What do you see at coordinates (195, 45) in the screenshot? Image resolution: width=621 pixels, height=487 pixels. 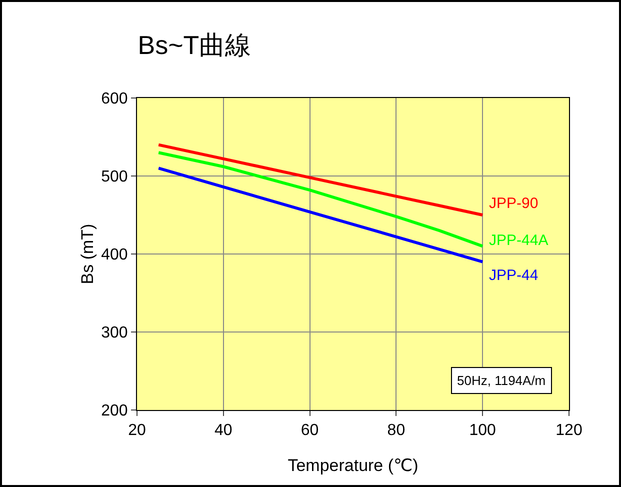 I see `chart-title: Bs~T曲線` at bounding box center [195, 45].